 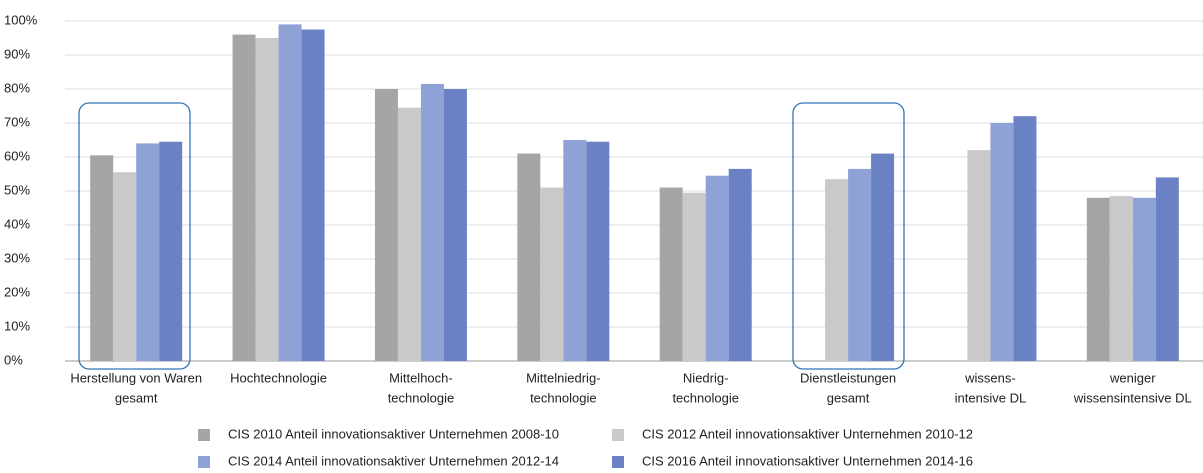 I want to click on y-tick-label: 70%, so click(x=17, y=121).